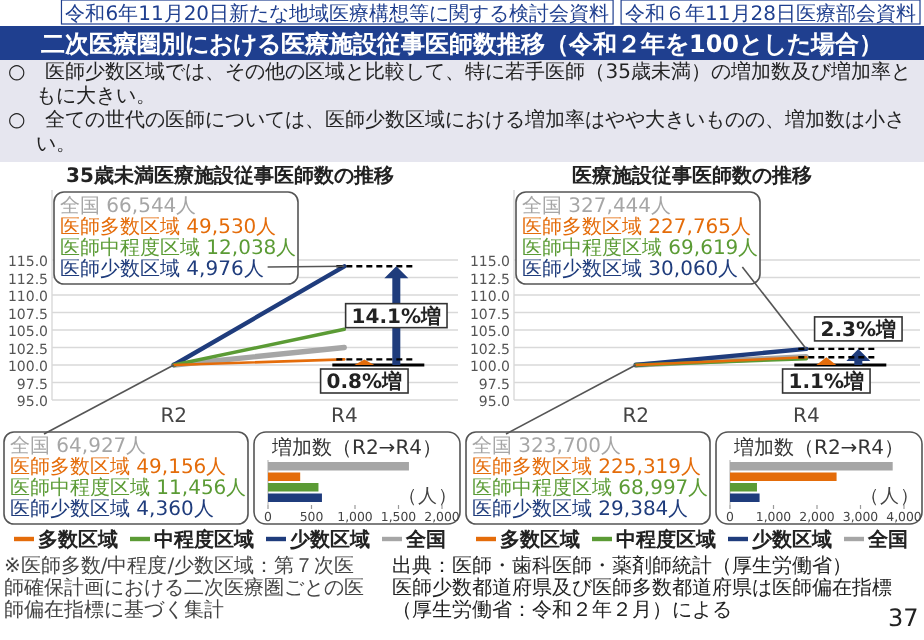  I want to click on text: 医師少数区域 29,384人, so click(580, 509).